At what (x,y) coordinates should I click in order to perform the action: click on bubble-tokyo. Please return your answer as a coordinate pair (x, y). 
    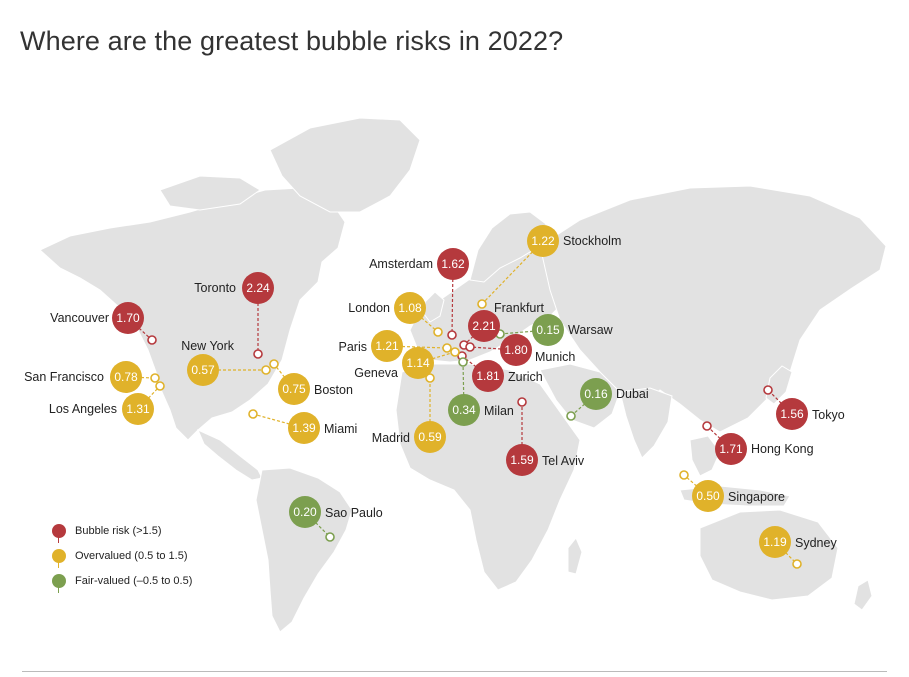
    Looking at the image, I should click on (792, 414).